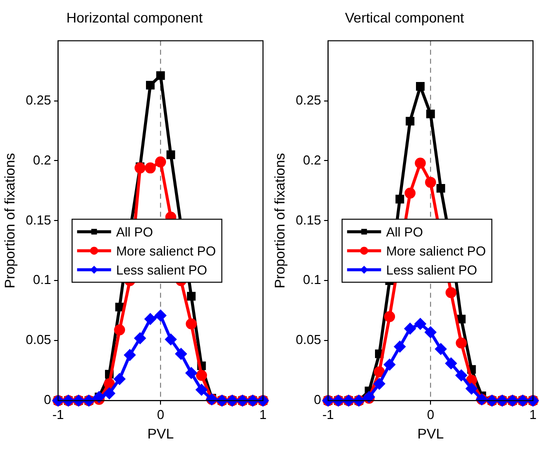 This screenshot has width=539, height=449. Describe the element at coordinates (404, 17) in the screenshot. I see `chart-title: Vertical component` at that location.